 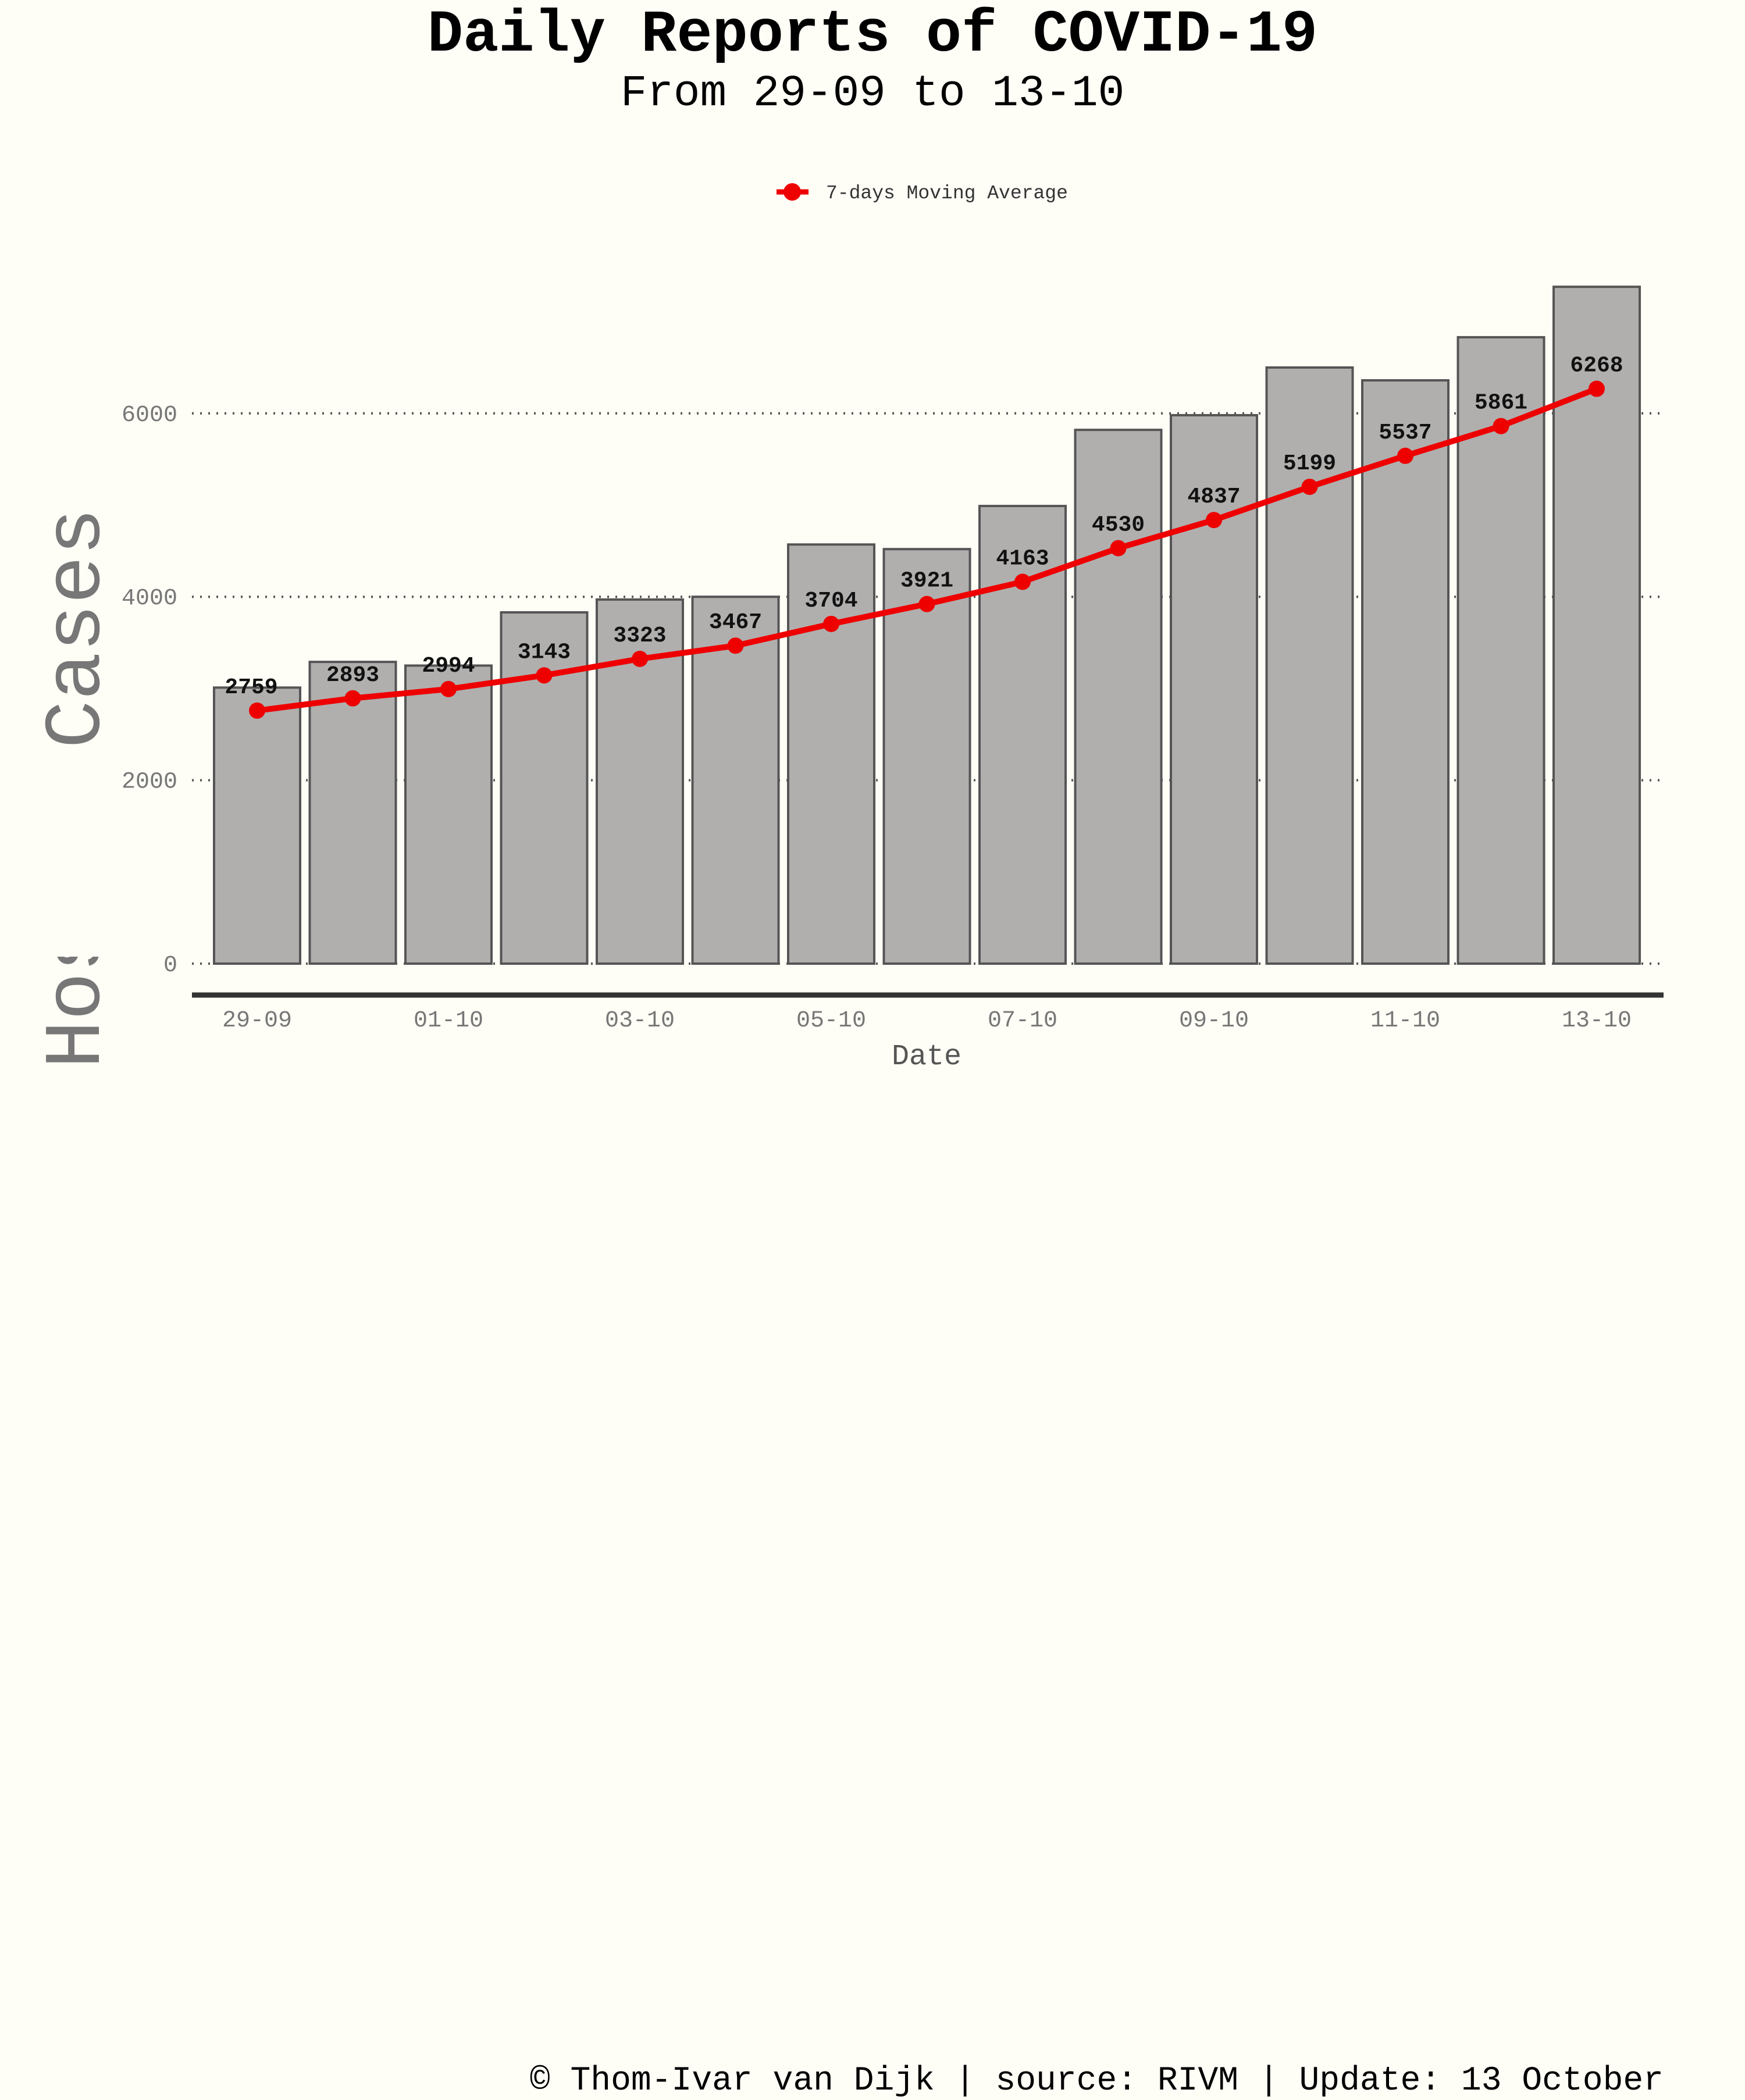 I want to click on x-tick-label: 03-10, so click(x=640, y=1021).